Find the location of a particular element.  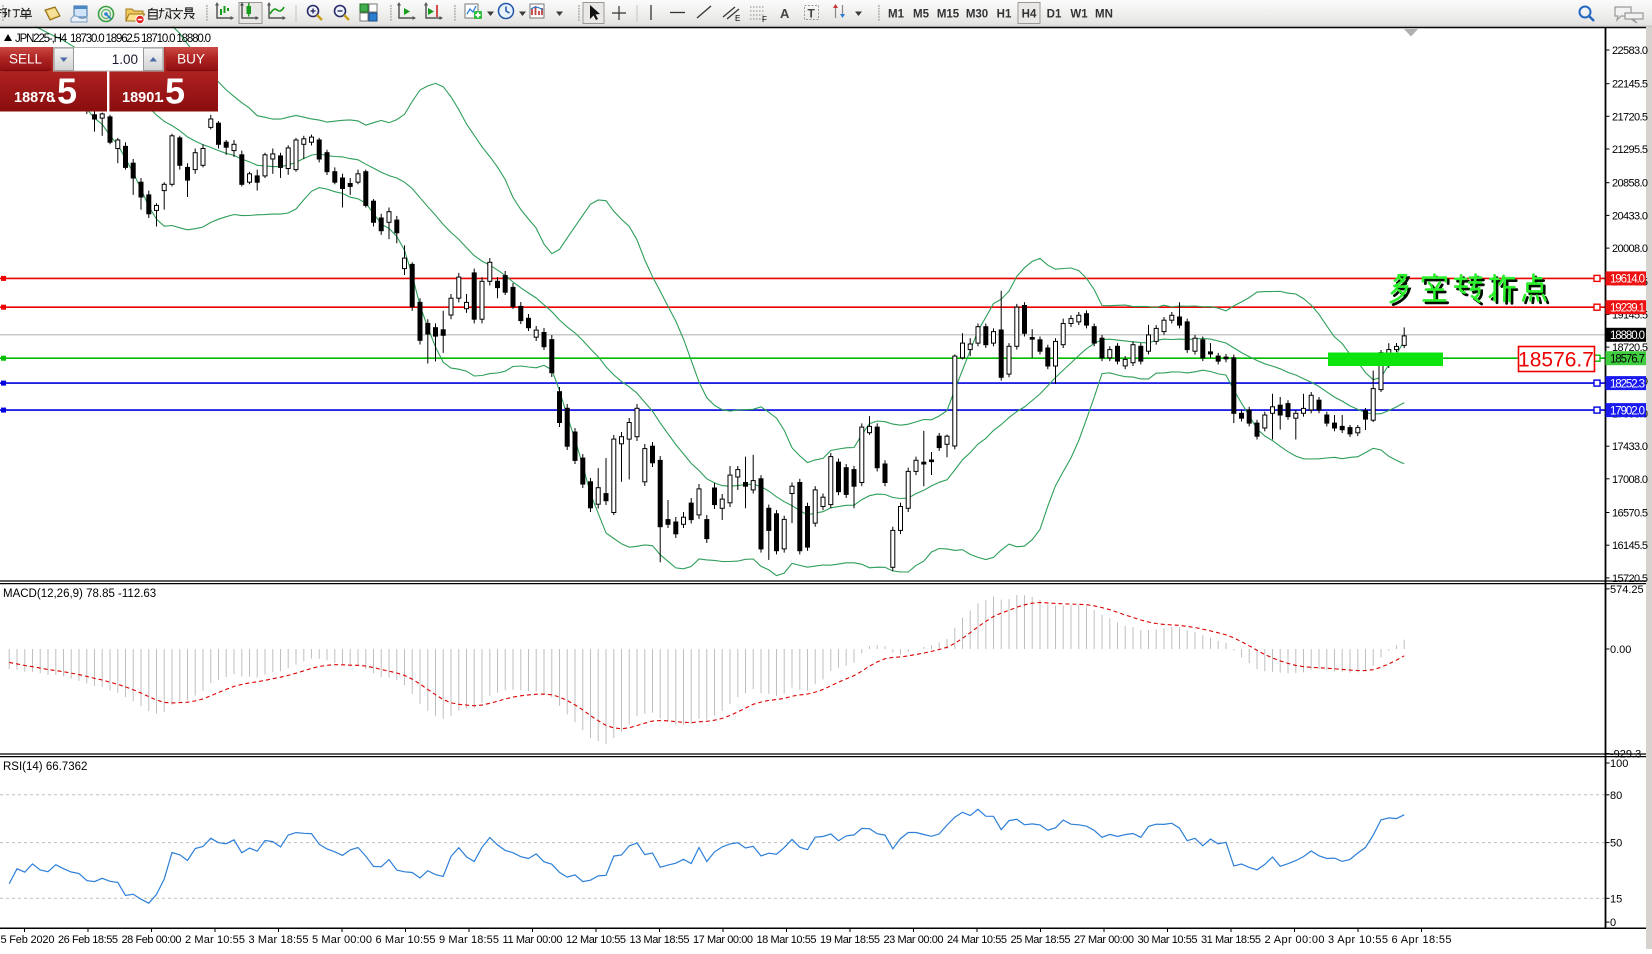

svg-text: 0 is located at coordinates (1613, 923).